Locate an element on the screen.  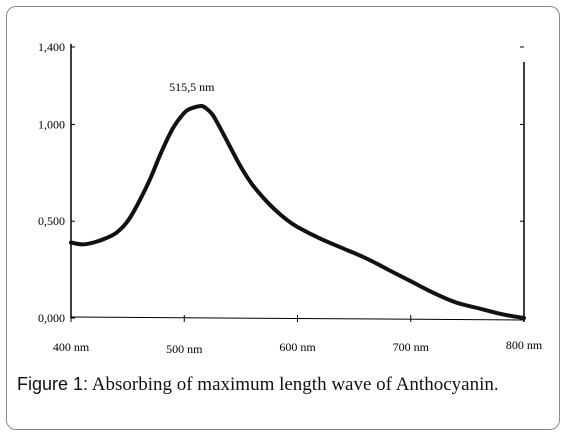
x-tick-label: 500 nm is located at coordinates (184, 349).